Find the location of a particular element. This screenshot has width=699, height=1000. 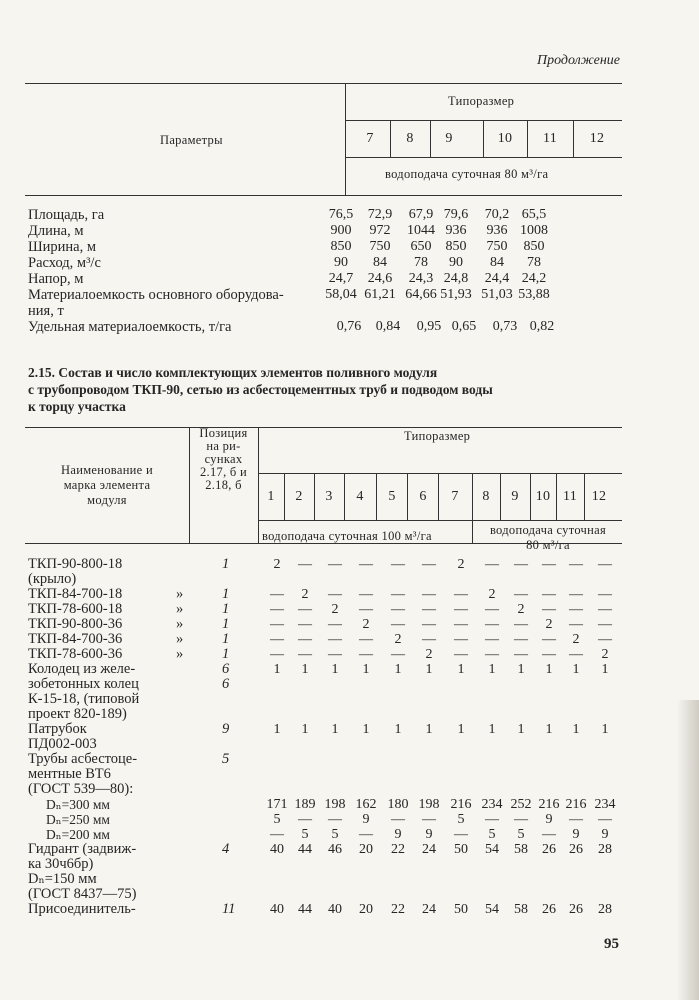

cell-value: 162 is located at coordinates (366, 804).